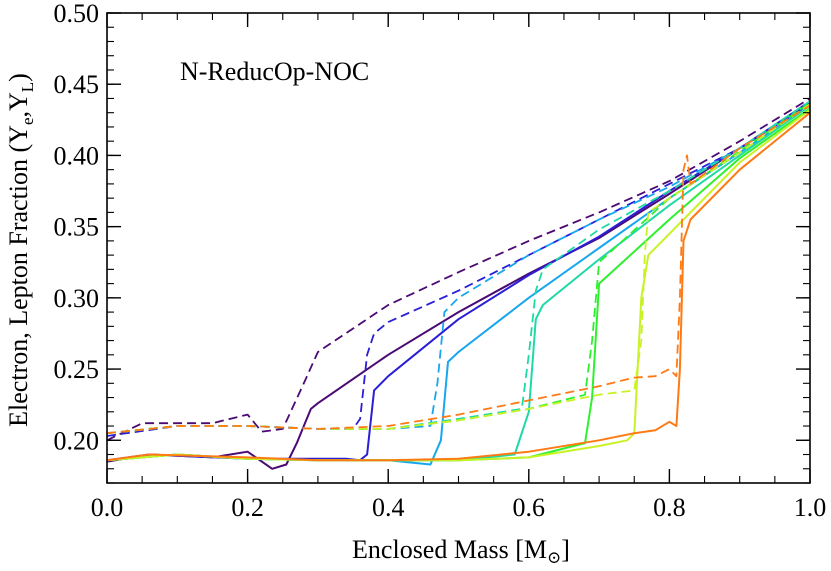 The image size is (831, 571). Describe the element at coordinates (77, 227) in the screenshot. I see `y-tick-label: 0.35` at that location.